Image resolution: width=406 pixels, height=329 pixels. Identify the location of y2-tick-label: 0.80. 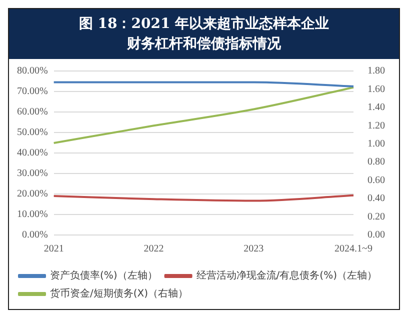
(376, 162).